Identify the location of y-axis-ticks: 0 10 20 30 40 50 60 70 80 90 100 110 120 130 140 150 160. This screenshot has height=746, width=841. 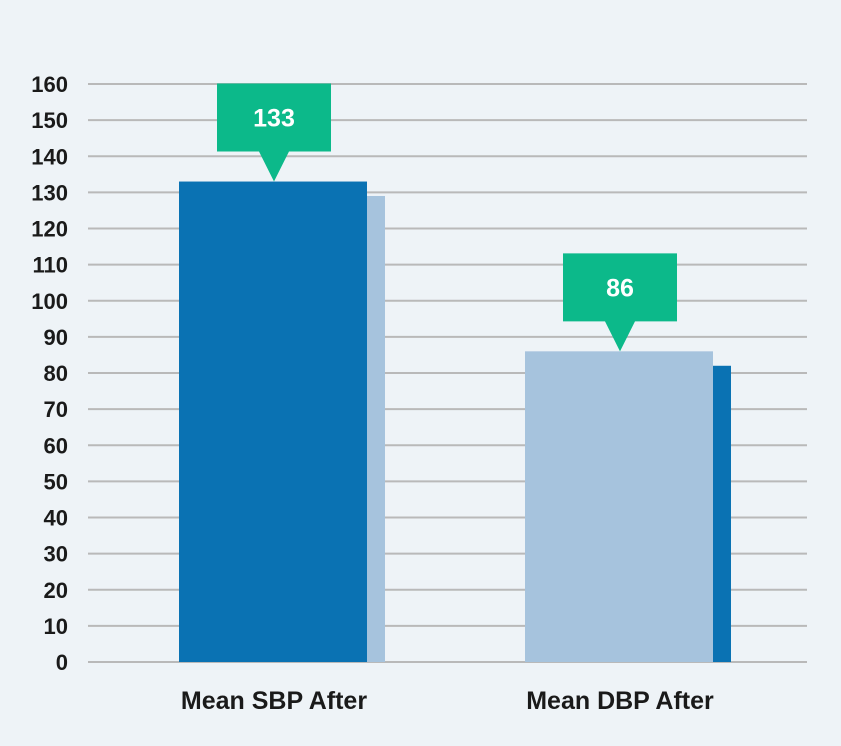
(49, 373).